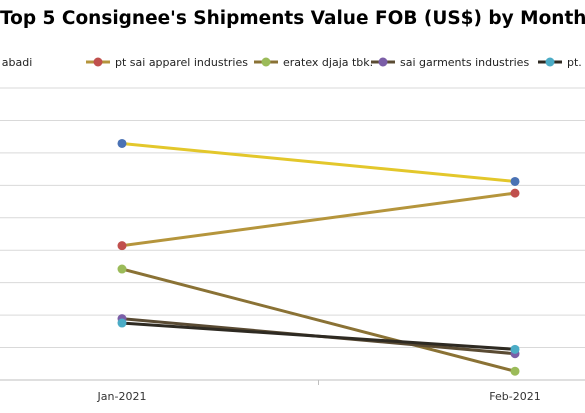 Image resolution: width=585 pixels, height=413 pixels. What do you see at coordinates (464, 62) in the screenshot?
I see `legend-label: sai garments industries` at bounding box center [464, 62].